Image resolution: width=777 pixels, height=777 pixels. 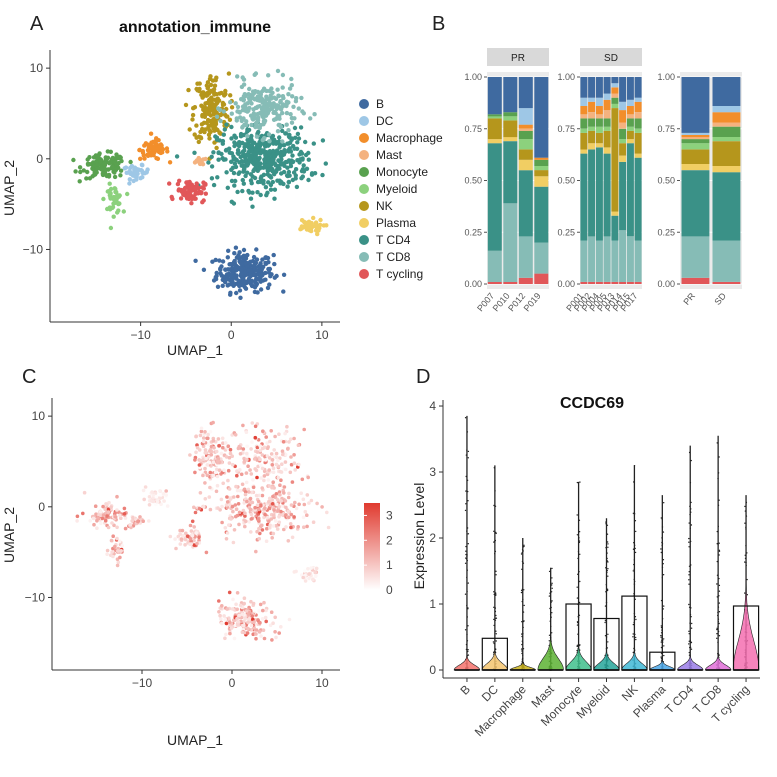 I want to click on y-tick-label: 0.75, so click(x=566, y=129).